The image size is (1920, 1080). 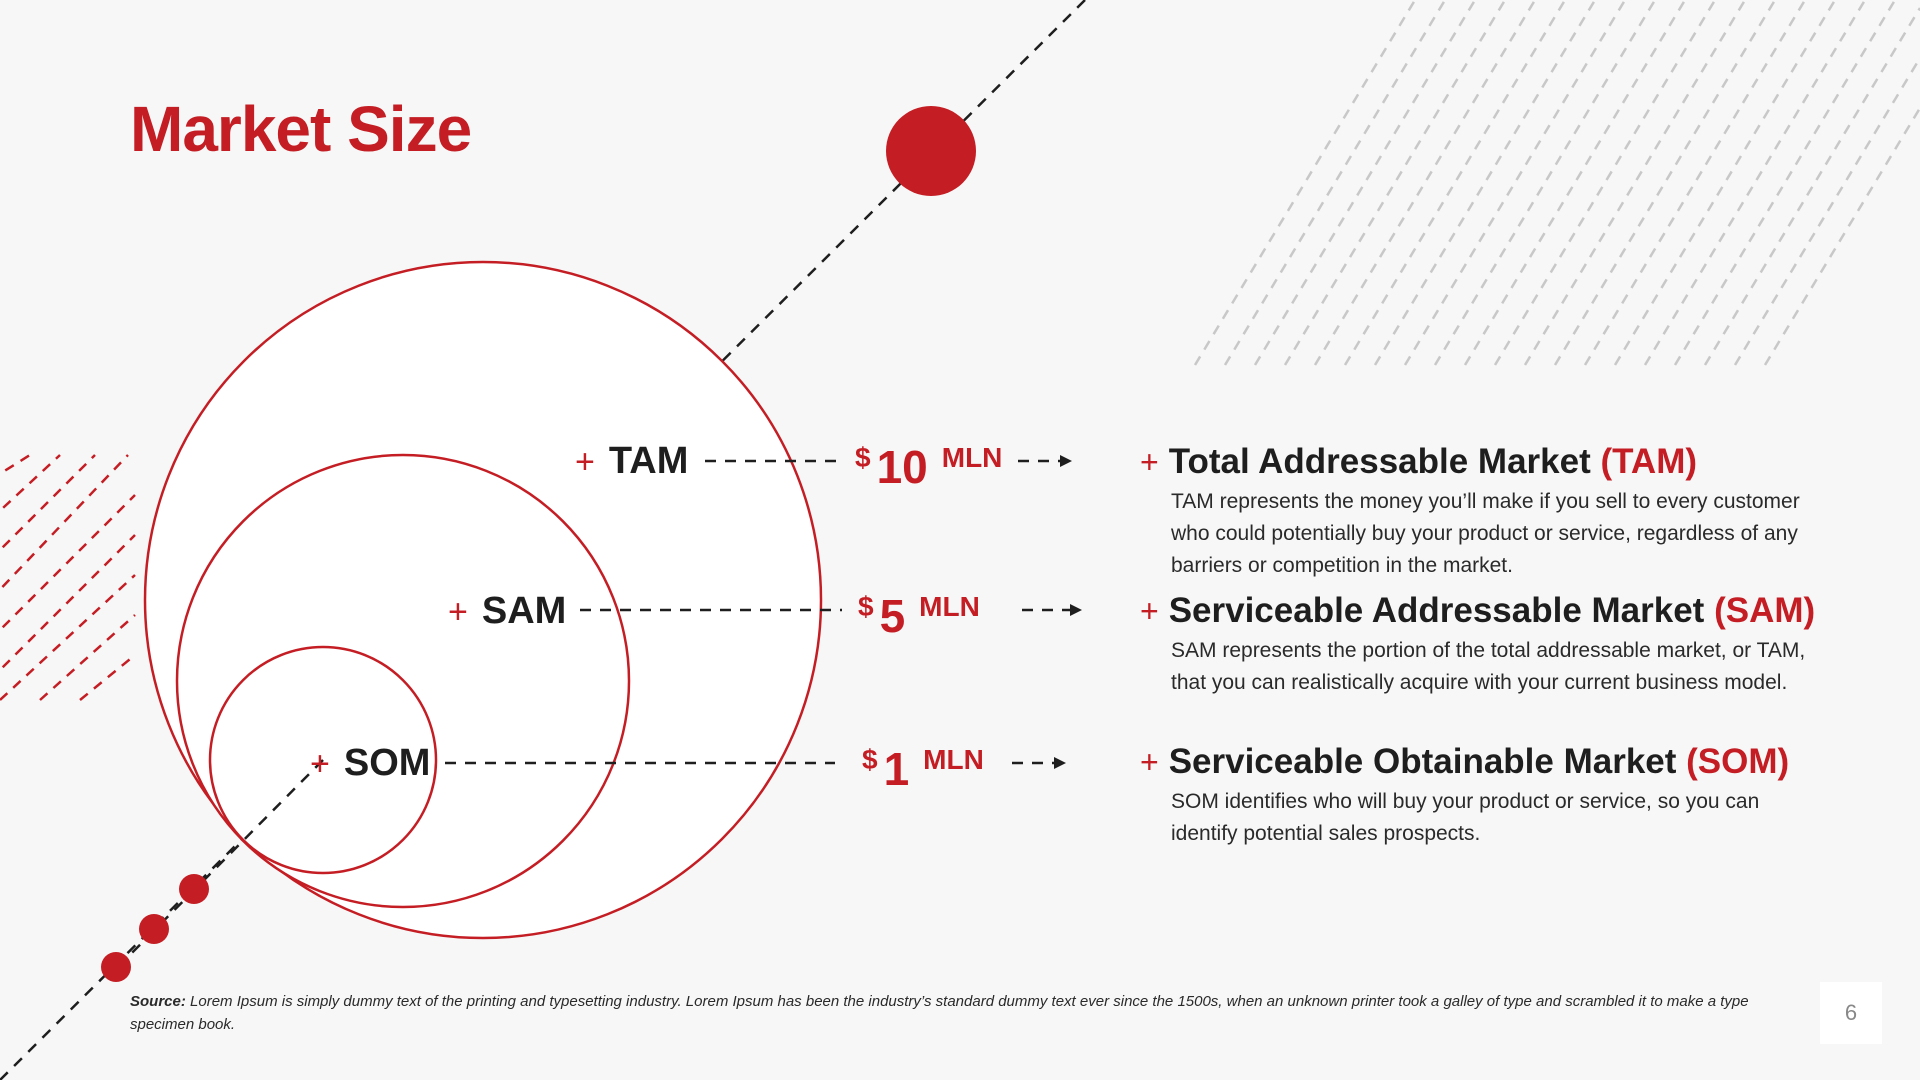 What do you see at coordinates (1556, 183) in the screenshot?
I see `grey-hatch-decoration` at bounding box center [1556, 183].